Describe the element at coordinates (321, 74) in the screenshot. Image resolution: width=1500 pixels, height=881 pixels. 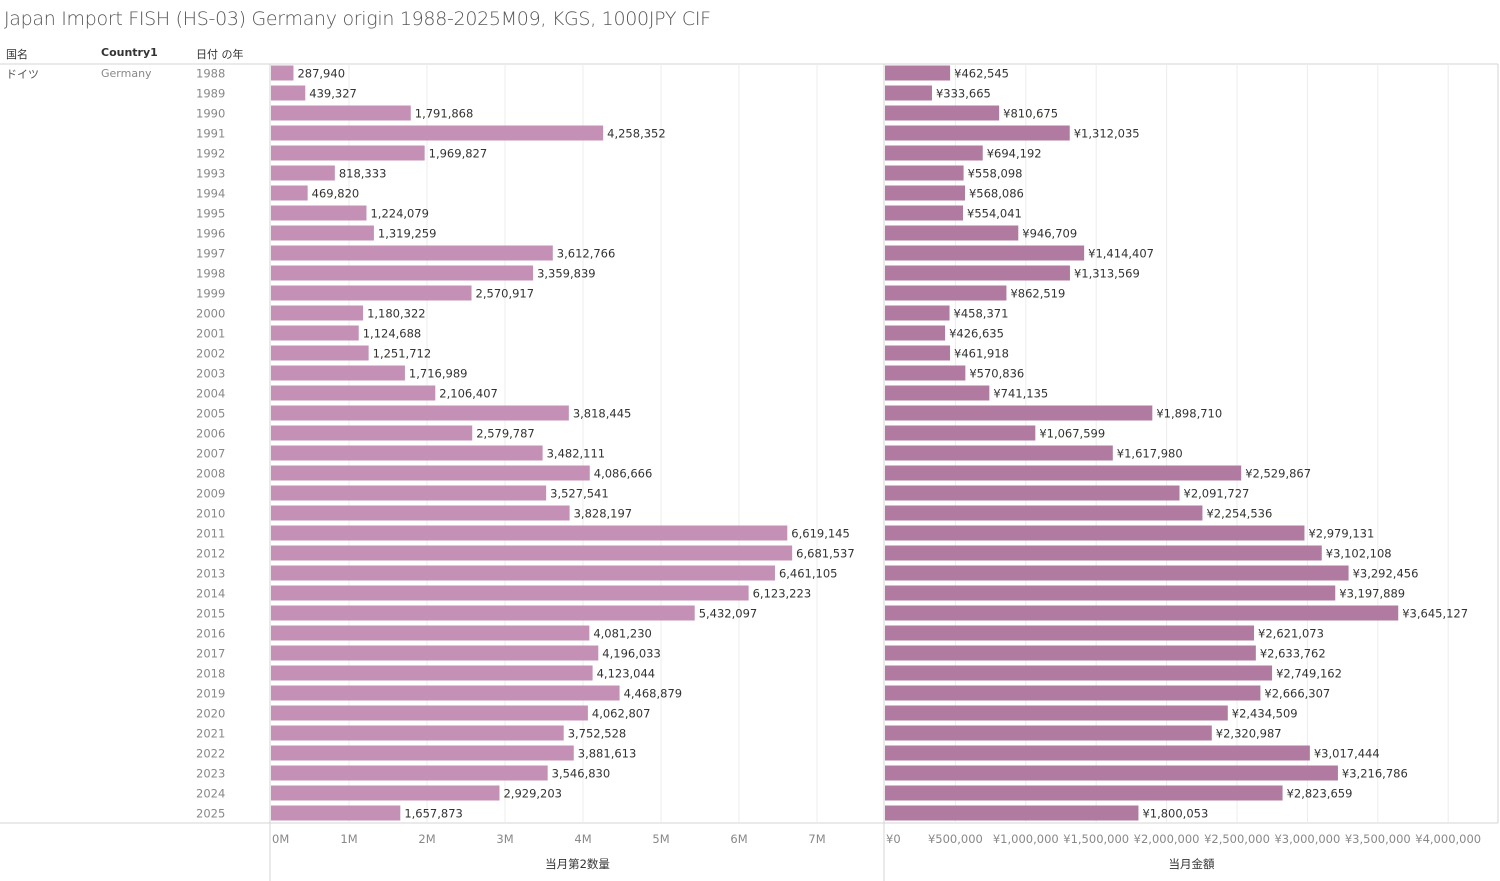
I see `quantity-data-label: 287,940` at that location.